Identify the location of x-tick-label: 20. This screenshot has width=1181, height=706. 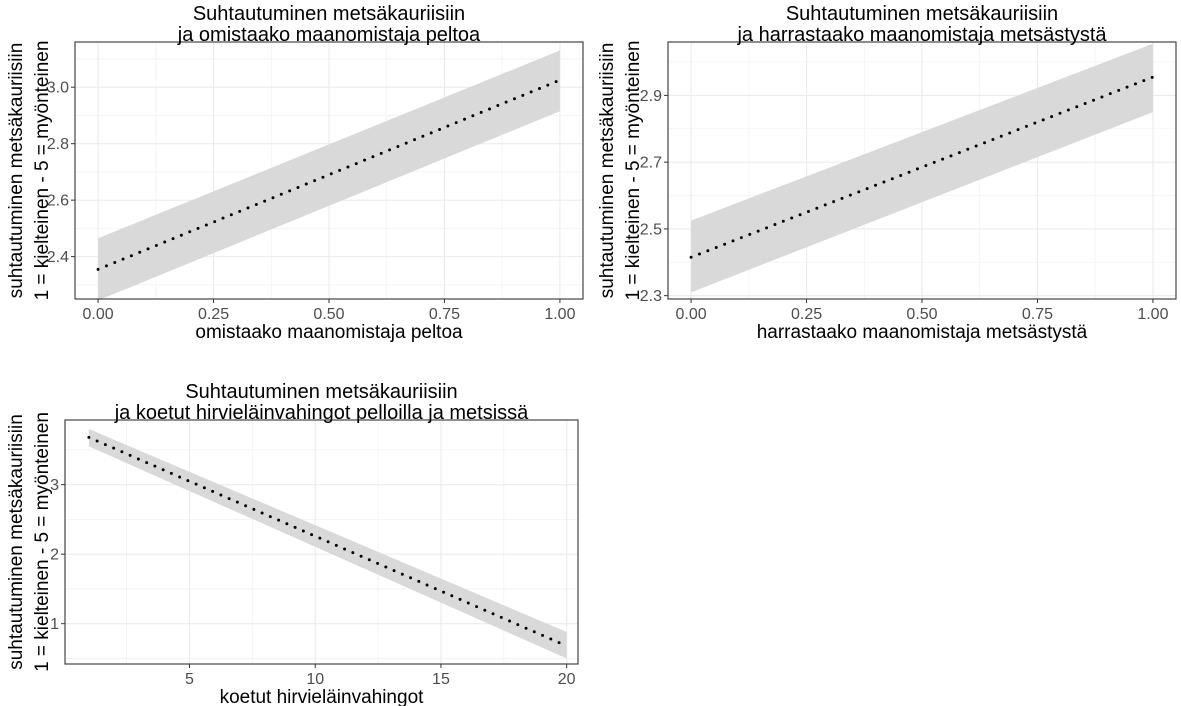
(567, 679).